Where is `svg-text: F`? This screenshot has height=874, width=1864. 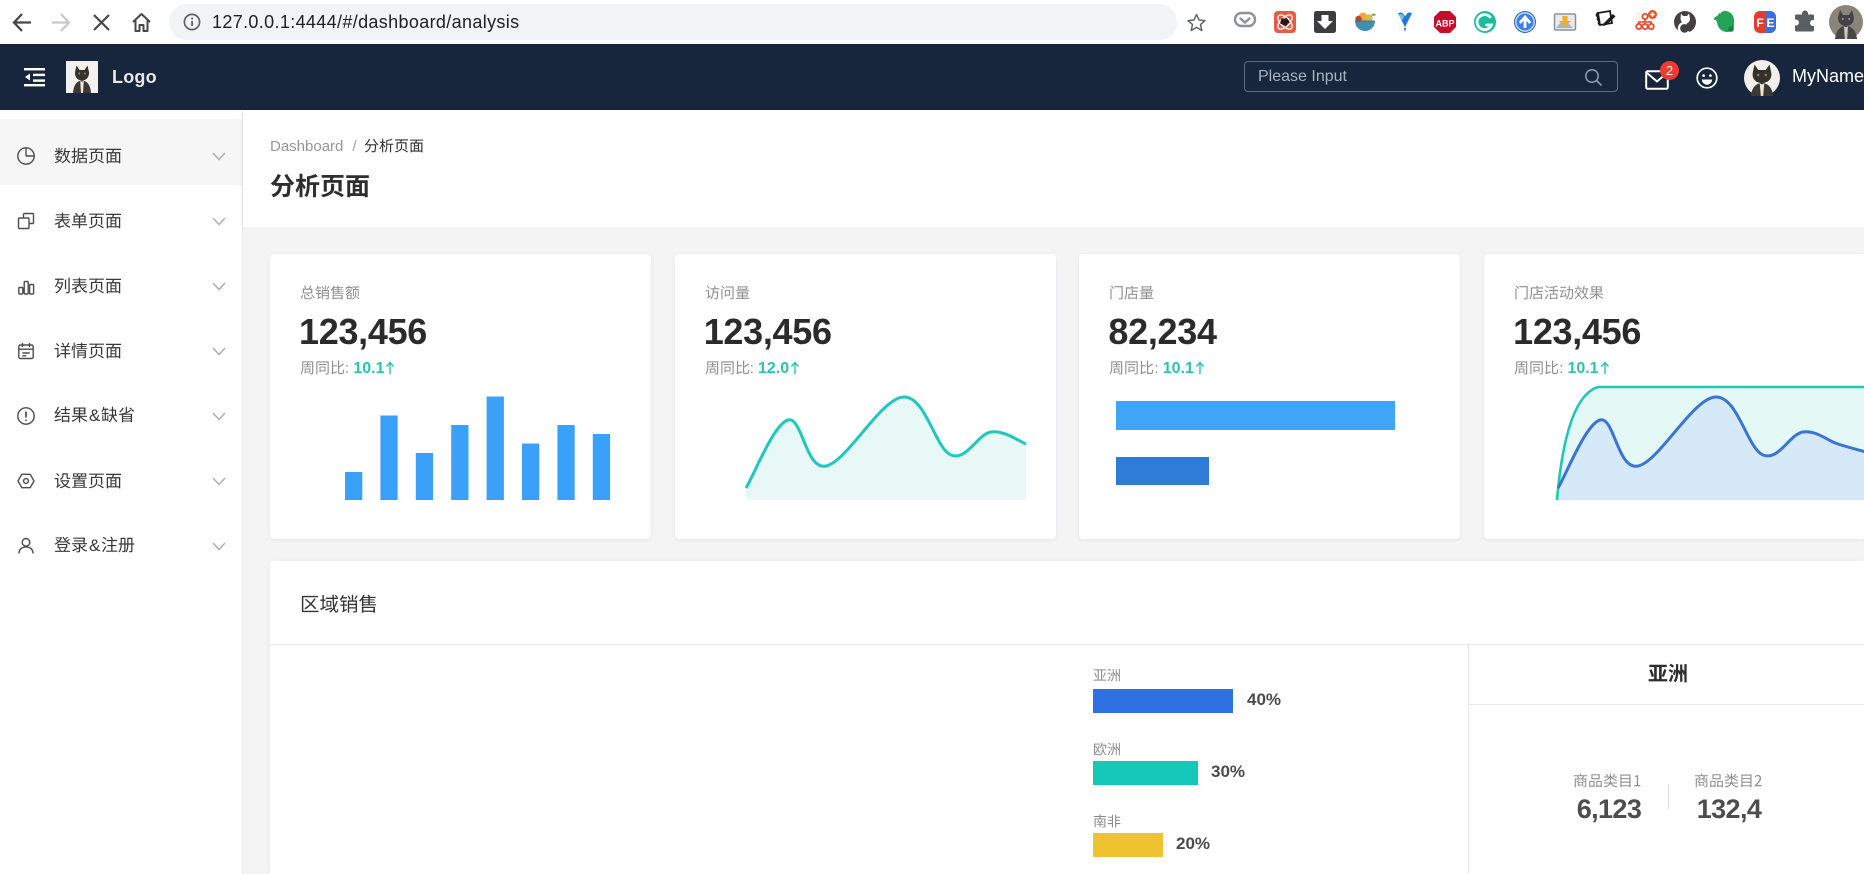 svg-text: F is located at coordinates (1759, 23).